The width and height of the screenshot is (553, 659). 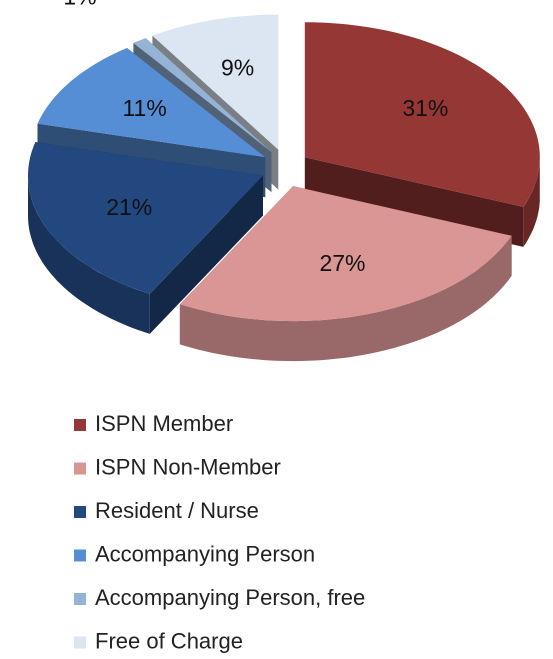 What do you see at coordinates (188, 466) in the screenshot?
I see `legend-label: ISPN Non-Member` at bounding box center [188, 466].